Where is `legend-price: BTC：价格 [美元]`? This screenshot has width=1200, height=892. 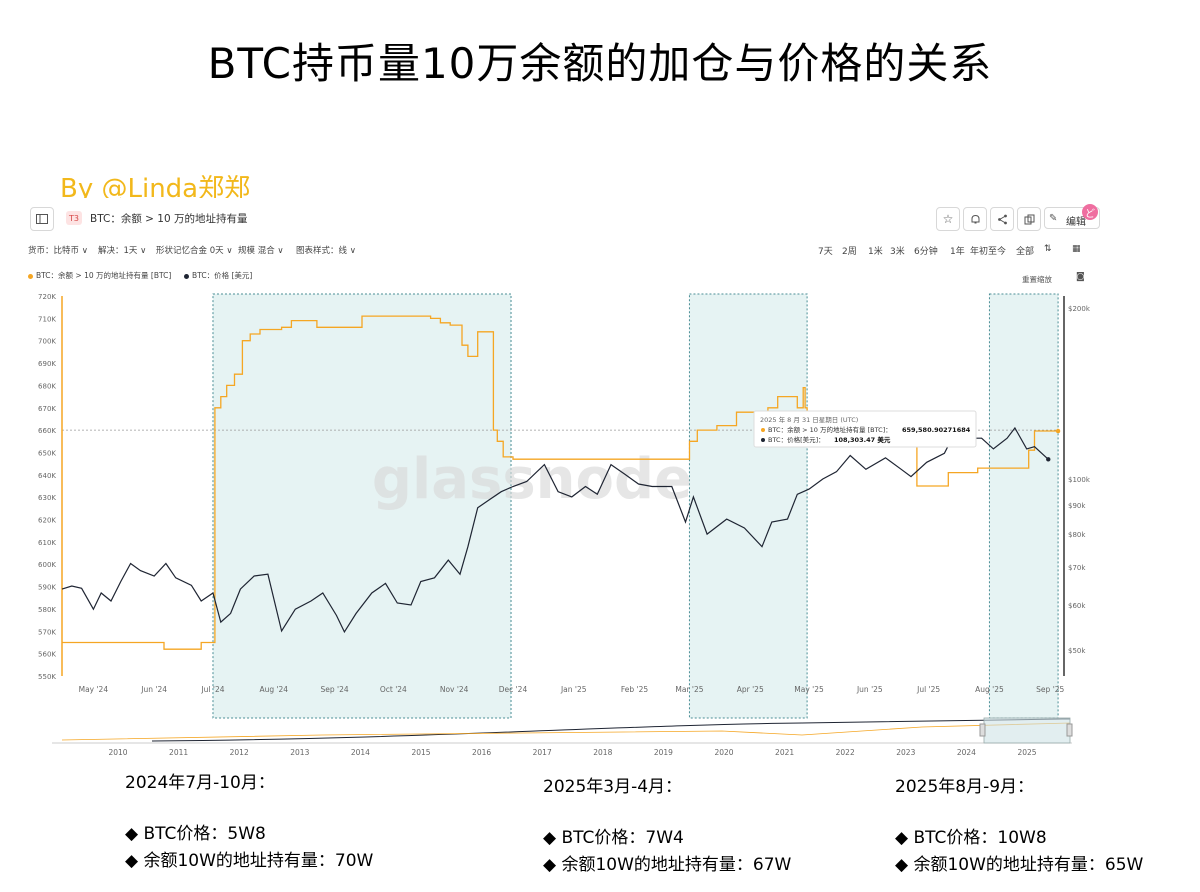
legend-price: BTC：价格 [美元] is located at coordinates (218, 275).